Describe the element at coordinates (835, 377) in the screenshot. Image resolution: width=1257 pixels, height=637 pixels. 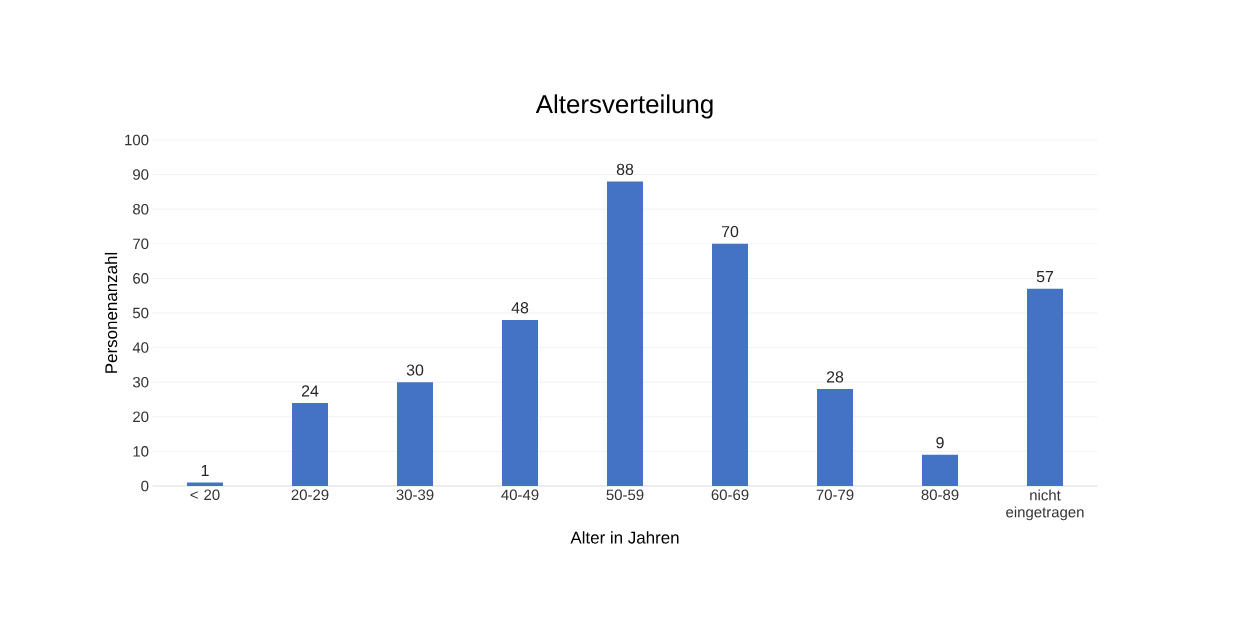
I see `data-label: 28` at that location.